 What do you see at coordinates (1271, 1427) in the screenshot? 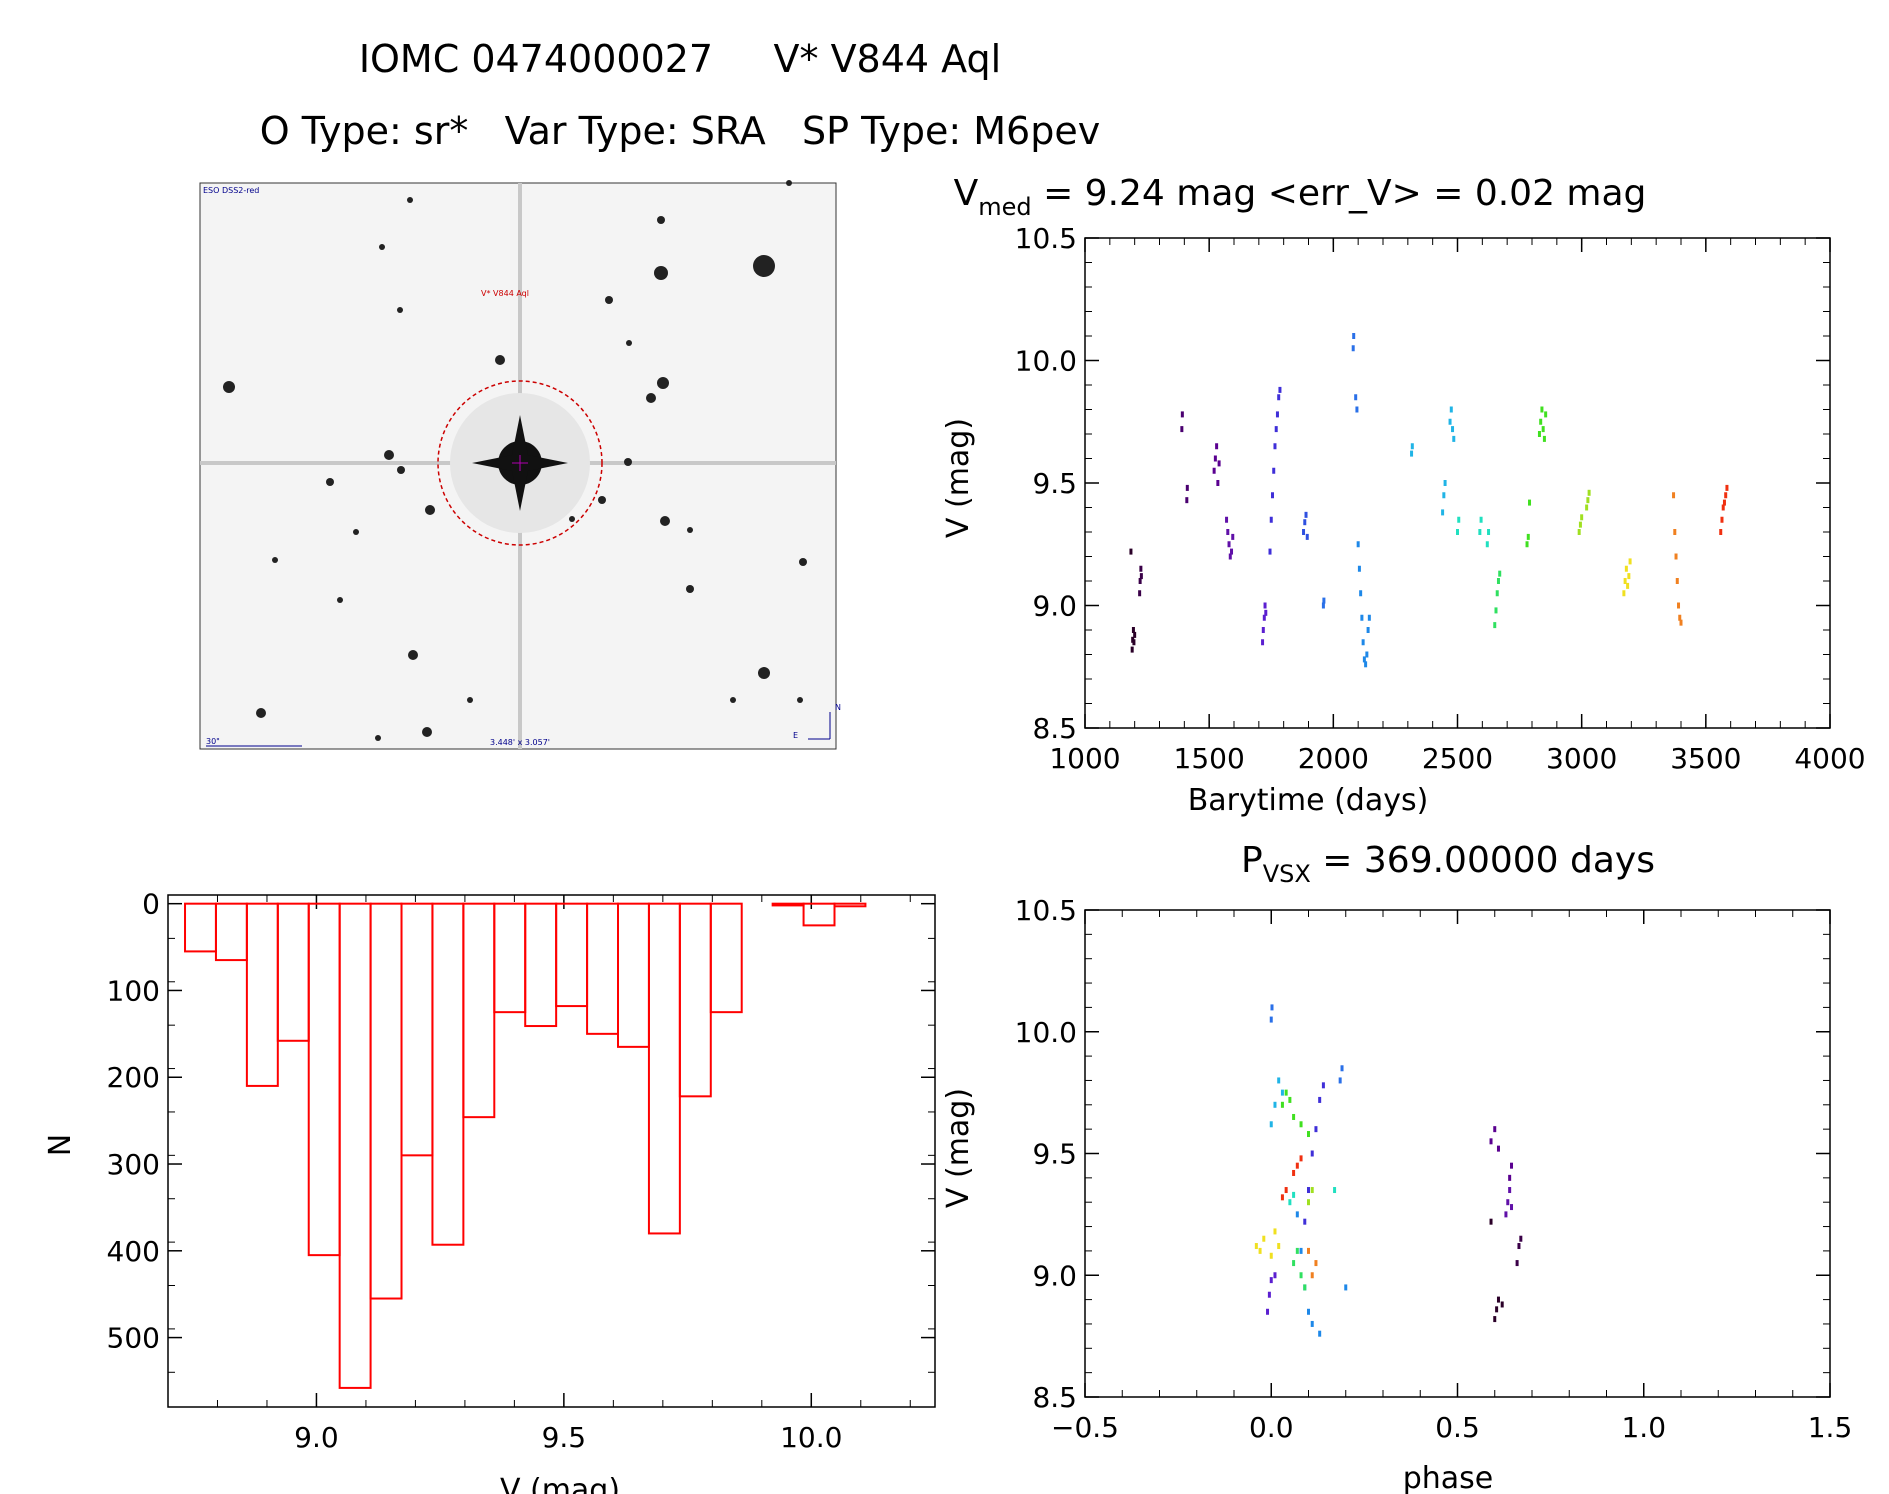
I see `phase-curve-xtick-label: 0.0` at bounding box center [1271, 1427].